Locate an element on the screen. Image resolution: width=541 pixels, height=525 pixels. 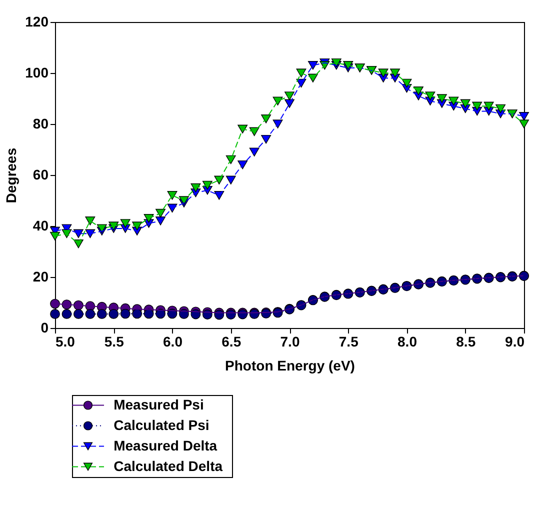
x-axis-title: Photon Energy (eV) is located at coordinates (290, 366).